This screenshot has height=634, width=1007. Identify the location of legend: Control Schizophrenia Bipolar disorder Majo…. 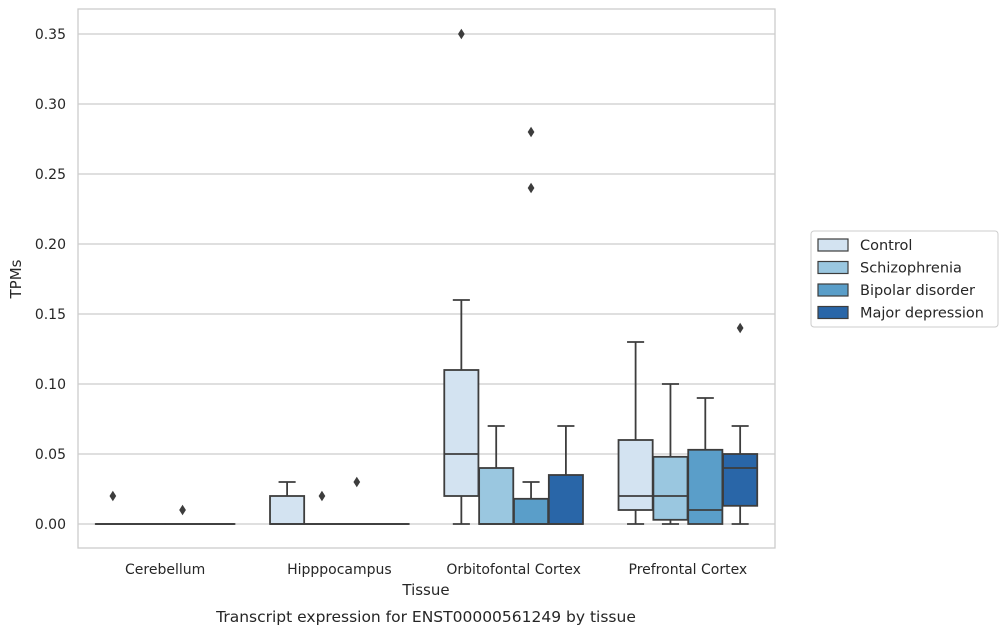
(904, 279).